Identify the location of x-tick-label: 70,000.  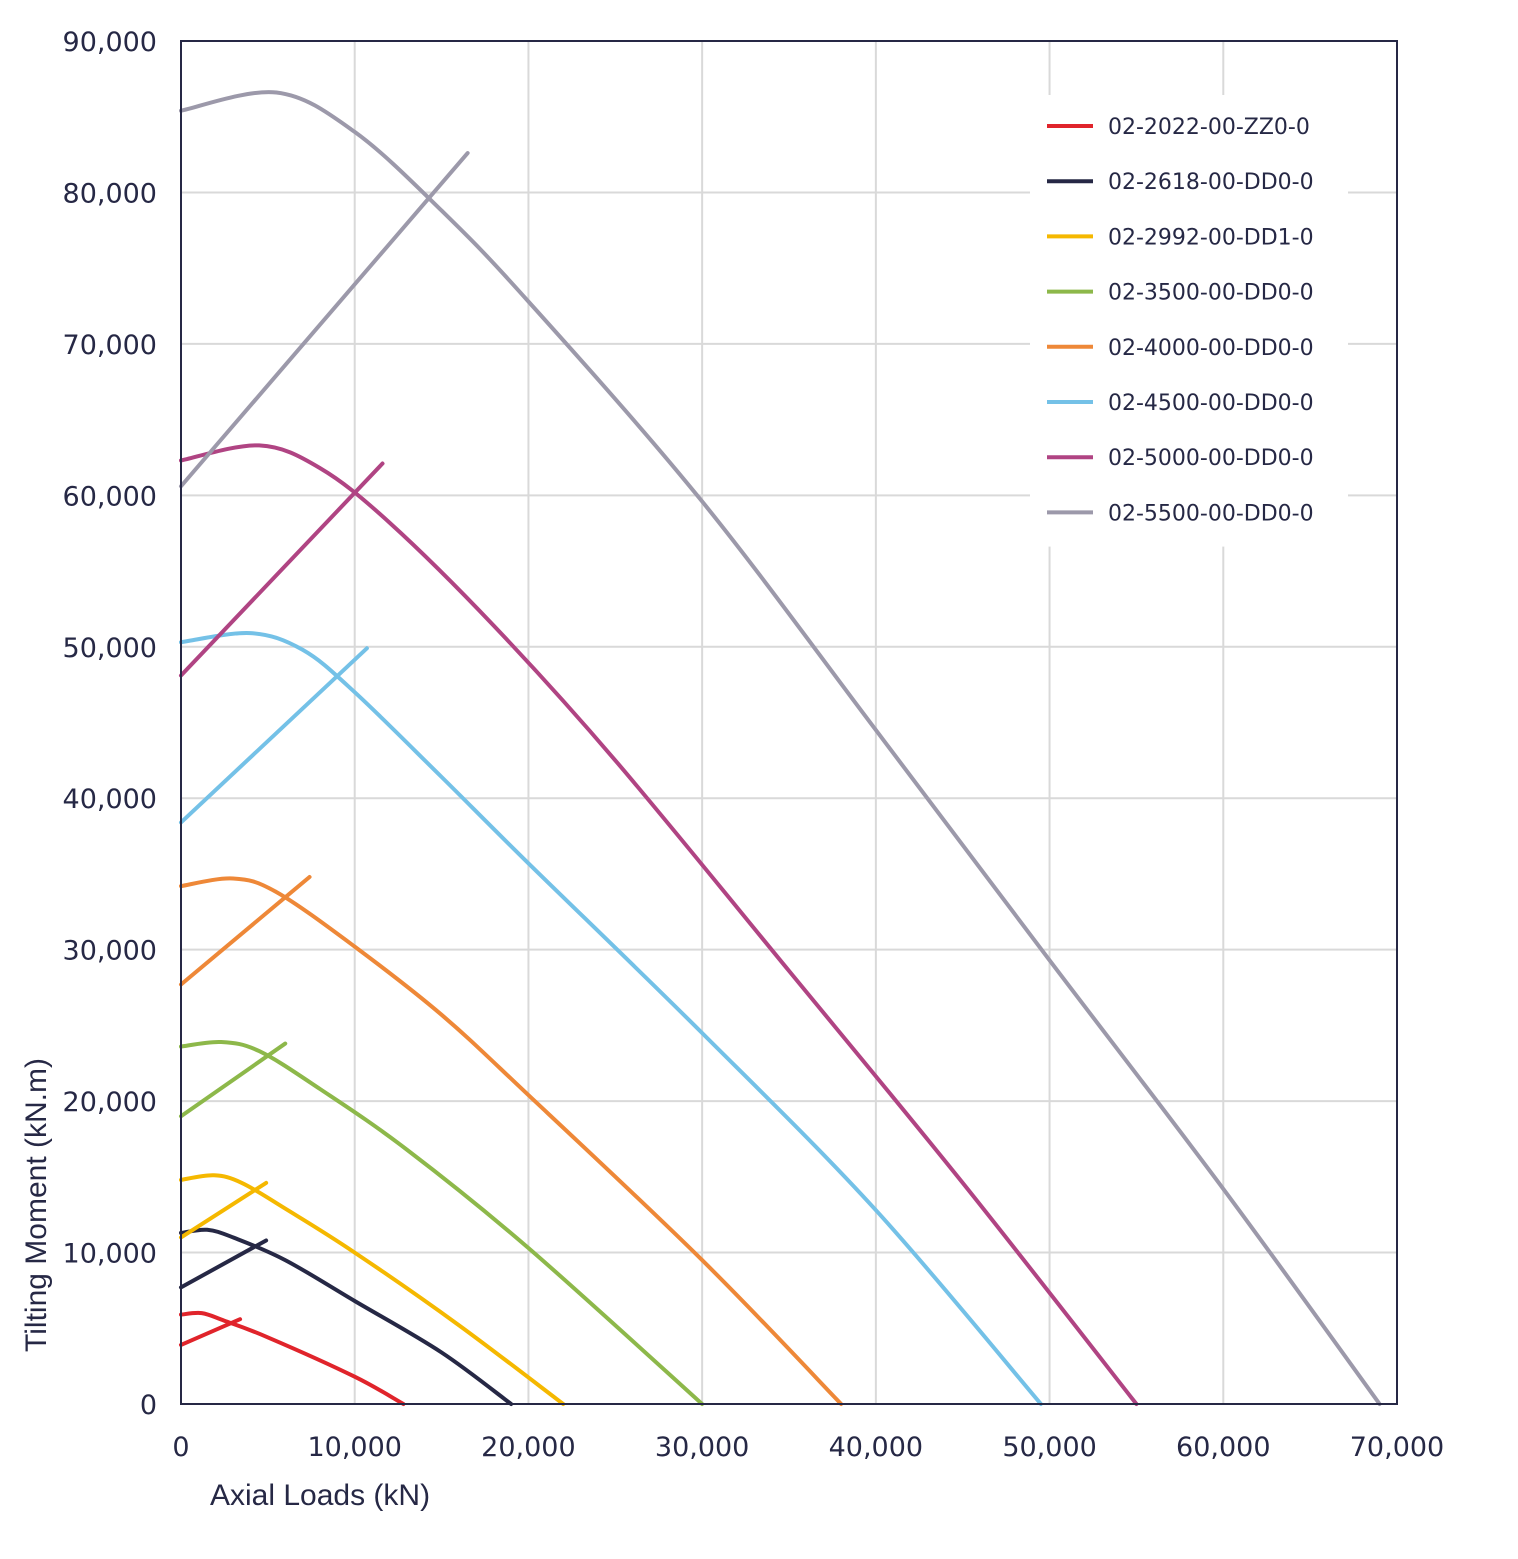
(1397, 1447).